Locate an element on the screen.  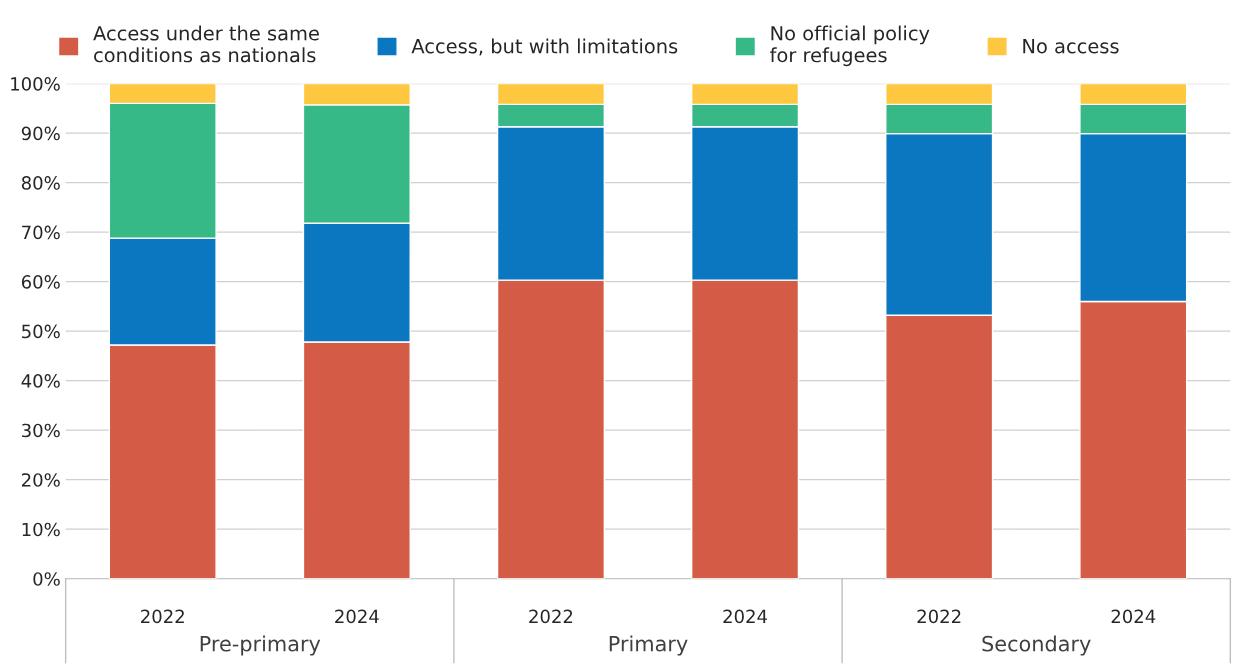
y-tick-label: 0% is located at coordinates (46, 579).